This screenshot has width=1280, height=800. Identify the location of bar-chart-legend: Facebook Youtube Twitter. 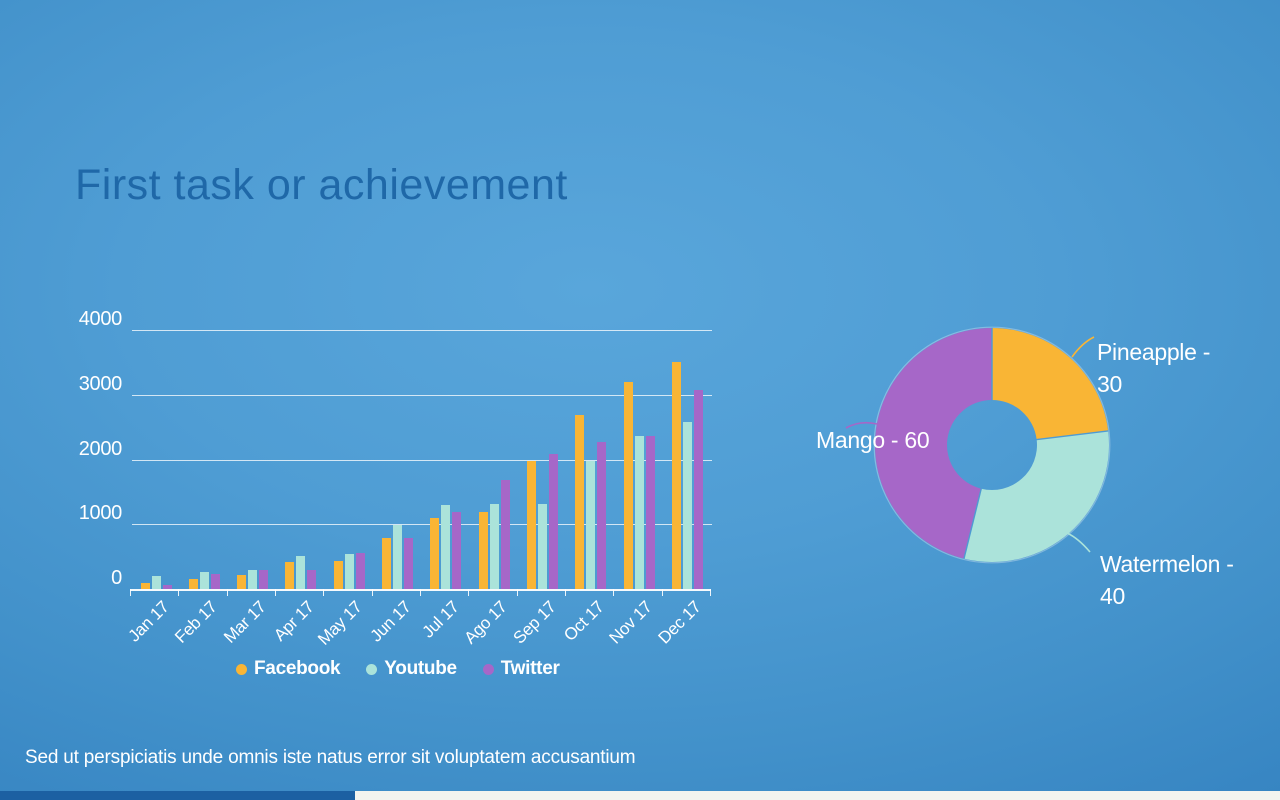
(398, 669).